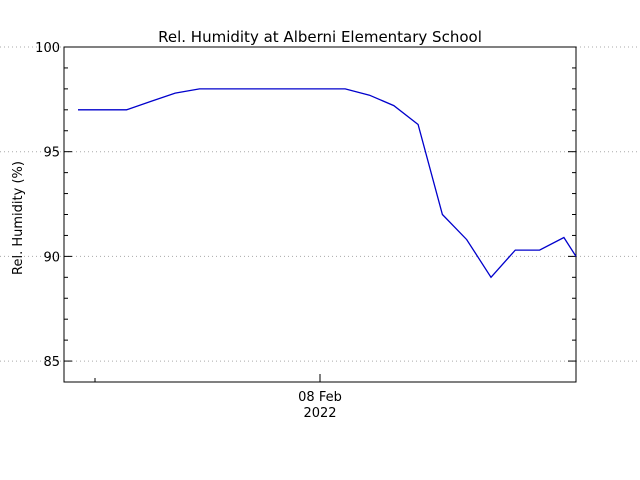 The width and height of the screenshot is (640, 480). Describe the element at coordinates (51, 362) in the screenshot. I see `y-tick-label: 85` at that location.